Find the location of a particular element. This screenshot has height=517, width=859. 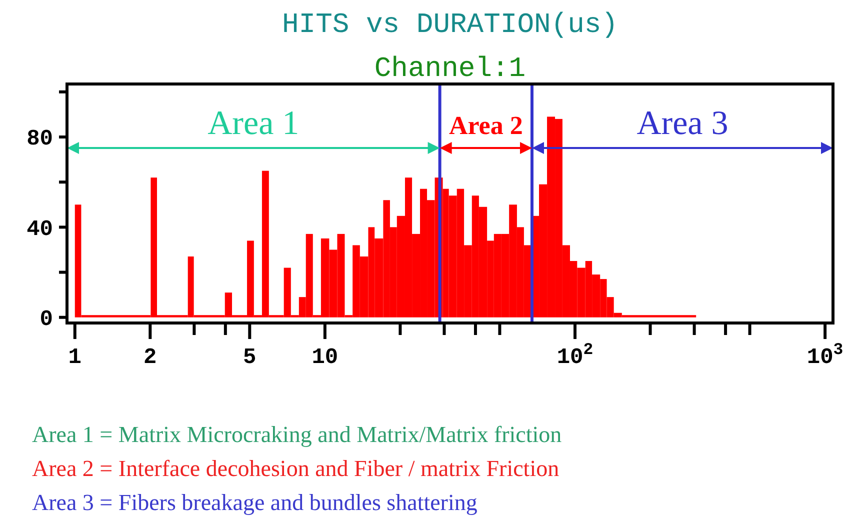

text: Area 2 = Interface decohesion and Fiber / matrix Friction is located at coordinates (296, 468).